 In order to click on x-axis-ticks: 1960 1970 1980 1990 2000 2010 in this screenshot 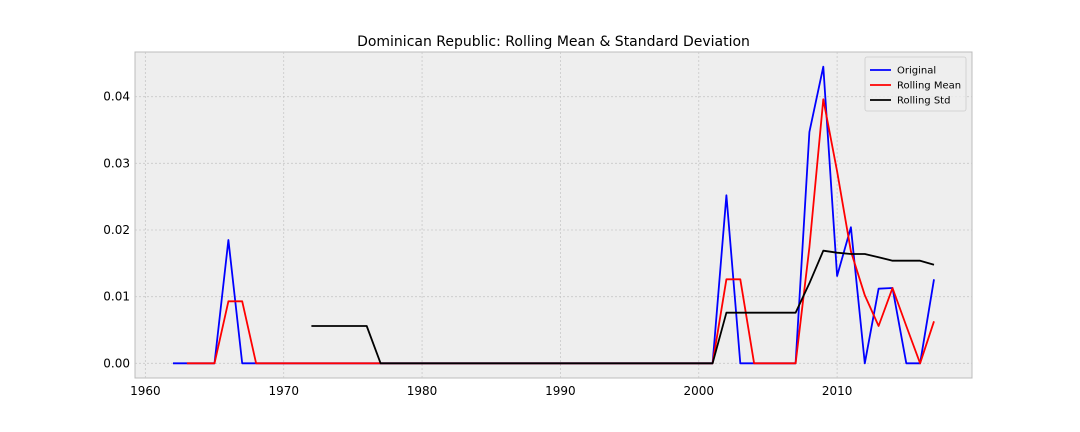, I will do `click(491, 391)`.